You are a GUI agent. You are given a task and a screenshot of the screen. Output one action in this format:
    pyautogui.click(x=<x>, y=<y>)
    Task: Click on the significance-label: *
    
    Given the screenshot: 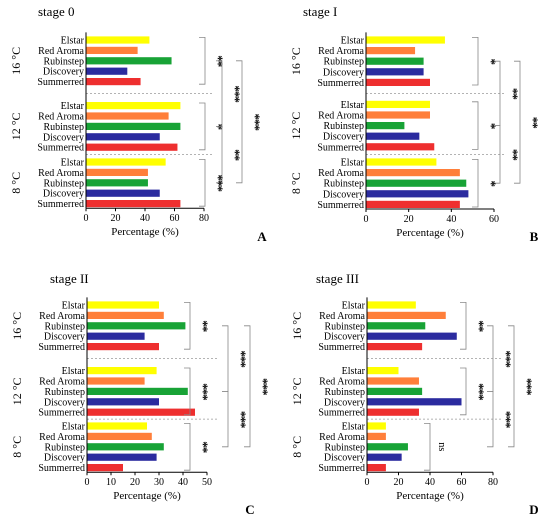 What is the action you would take?
    pyautogui.click(x=491, y=61)
    